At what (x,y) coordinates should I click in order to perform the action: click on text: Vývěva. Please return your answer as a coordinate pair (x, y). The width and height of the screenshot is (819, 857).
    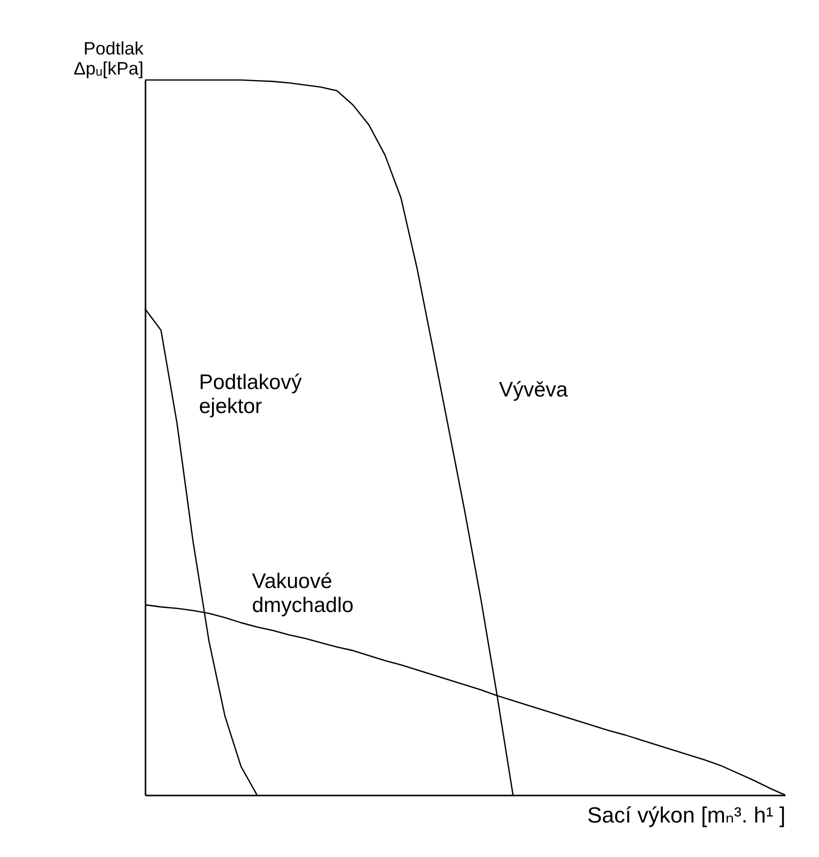
    Looking at the image, I should click on (533, 390).